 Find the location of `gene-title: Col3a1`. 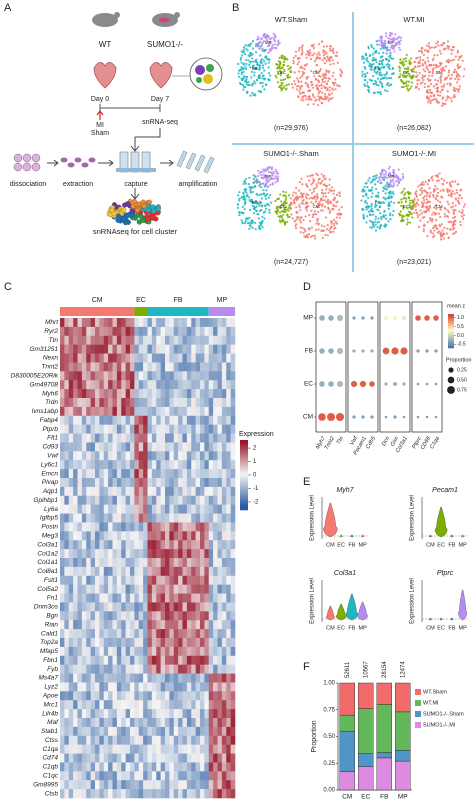

gene-title: Col3a1 is located at coordinates (345, 573).